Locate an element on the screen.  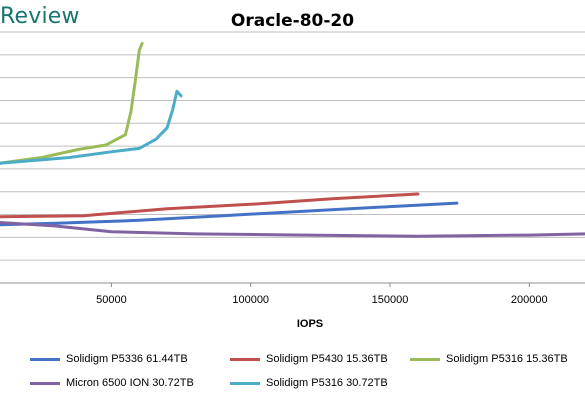
legend-label: Micron 6500 ION 30.72TB is located at coordinates (130, 383).